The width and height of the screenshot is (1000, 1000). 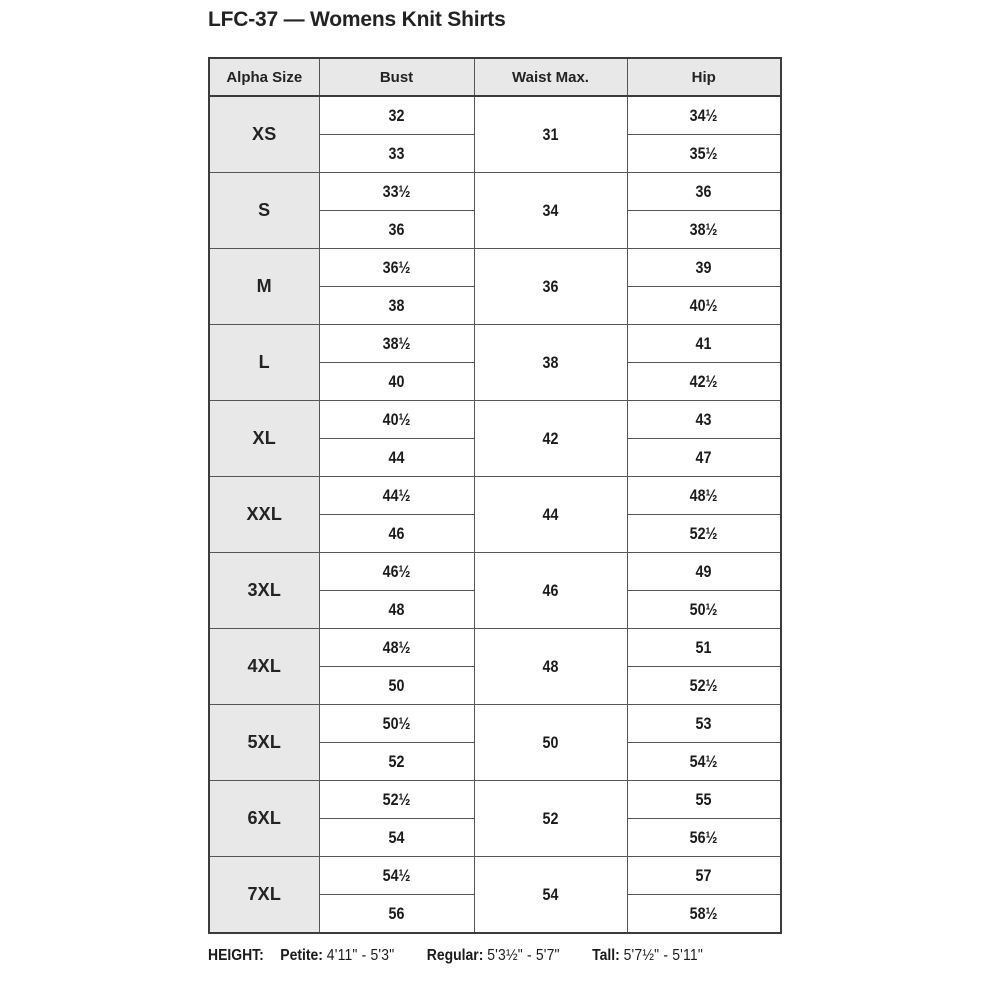 I want to click on table-row: 3XL 46½ 46 49, so click(x=495, y=590).